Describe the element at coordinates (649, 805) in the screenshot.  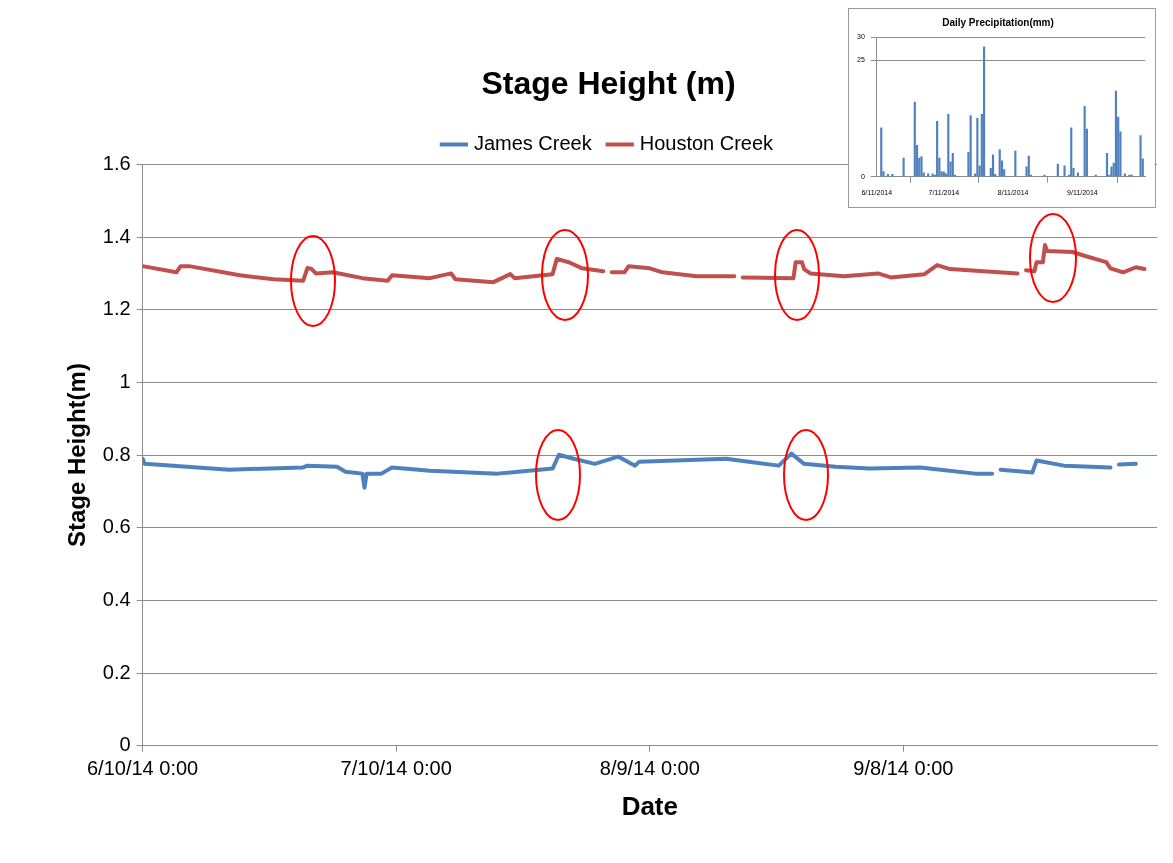
I see `x-axis-title: Date` at that location.